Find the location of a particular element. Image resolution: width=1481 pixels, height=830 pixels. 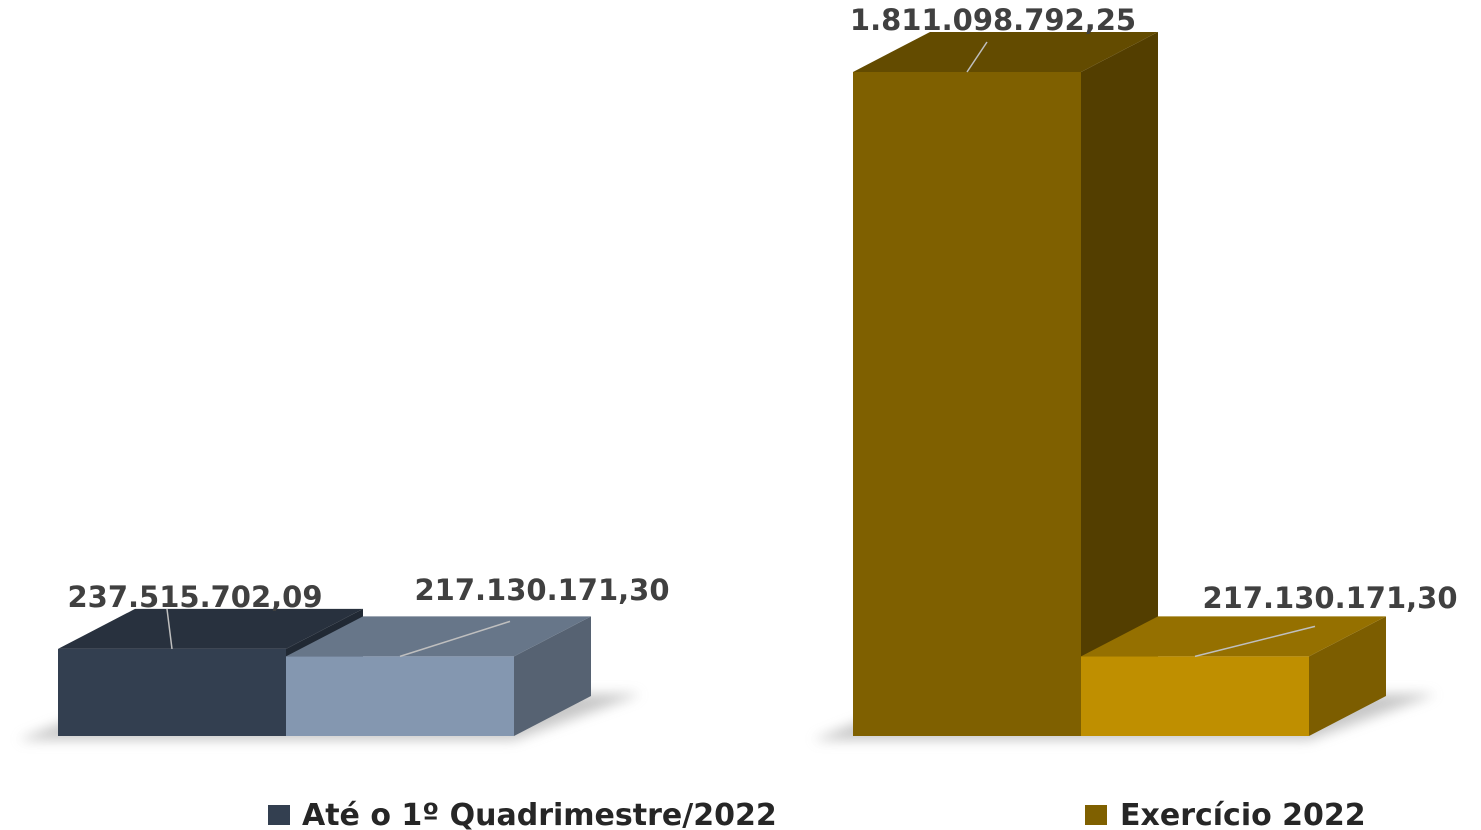

legend-item: Exercício 2022 is located at coordinates (1225, 814).